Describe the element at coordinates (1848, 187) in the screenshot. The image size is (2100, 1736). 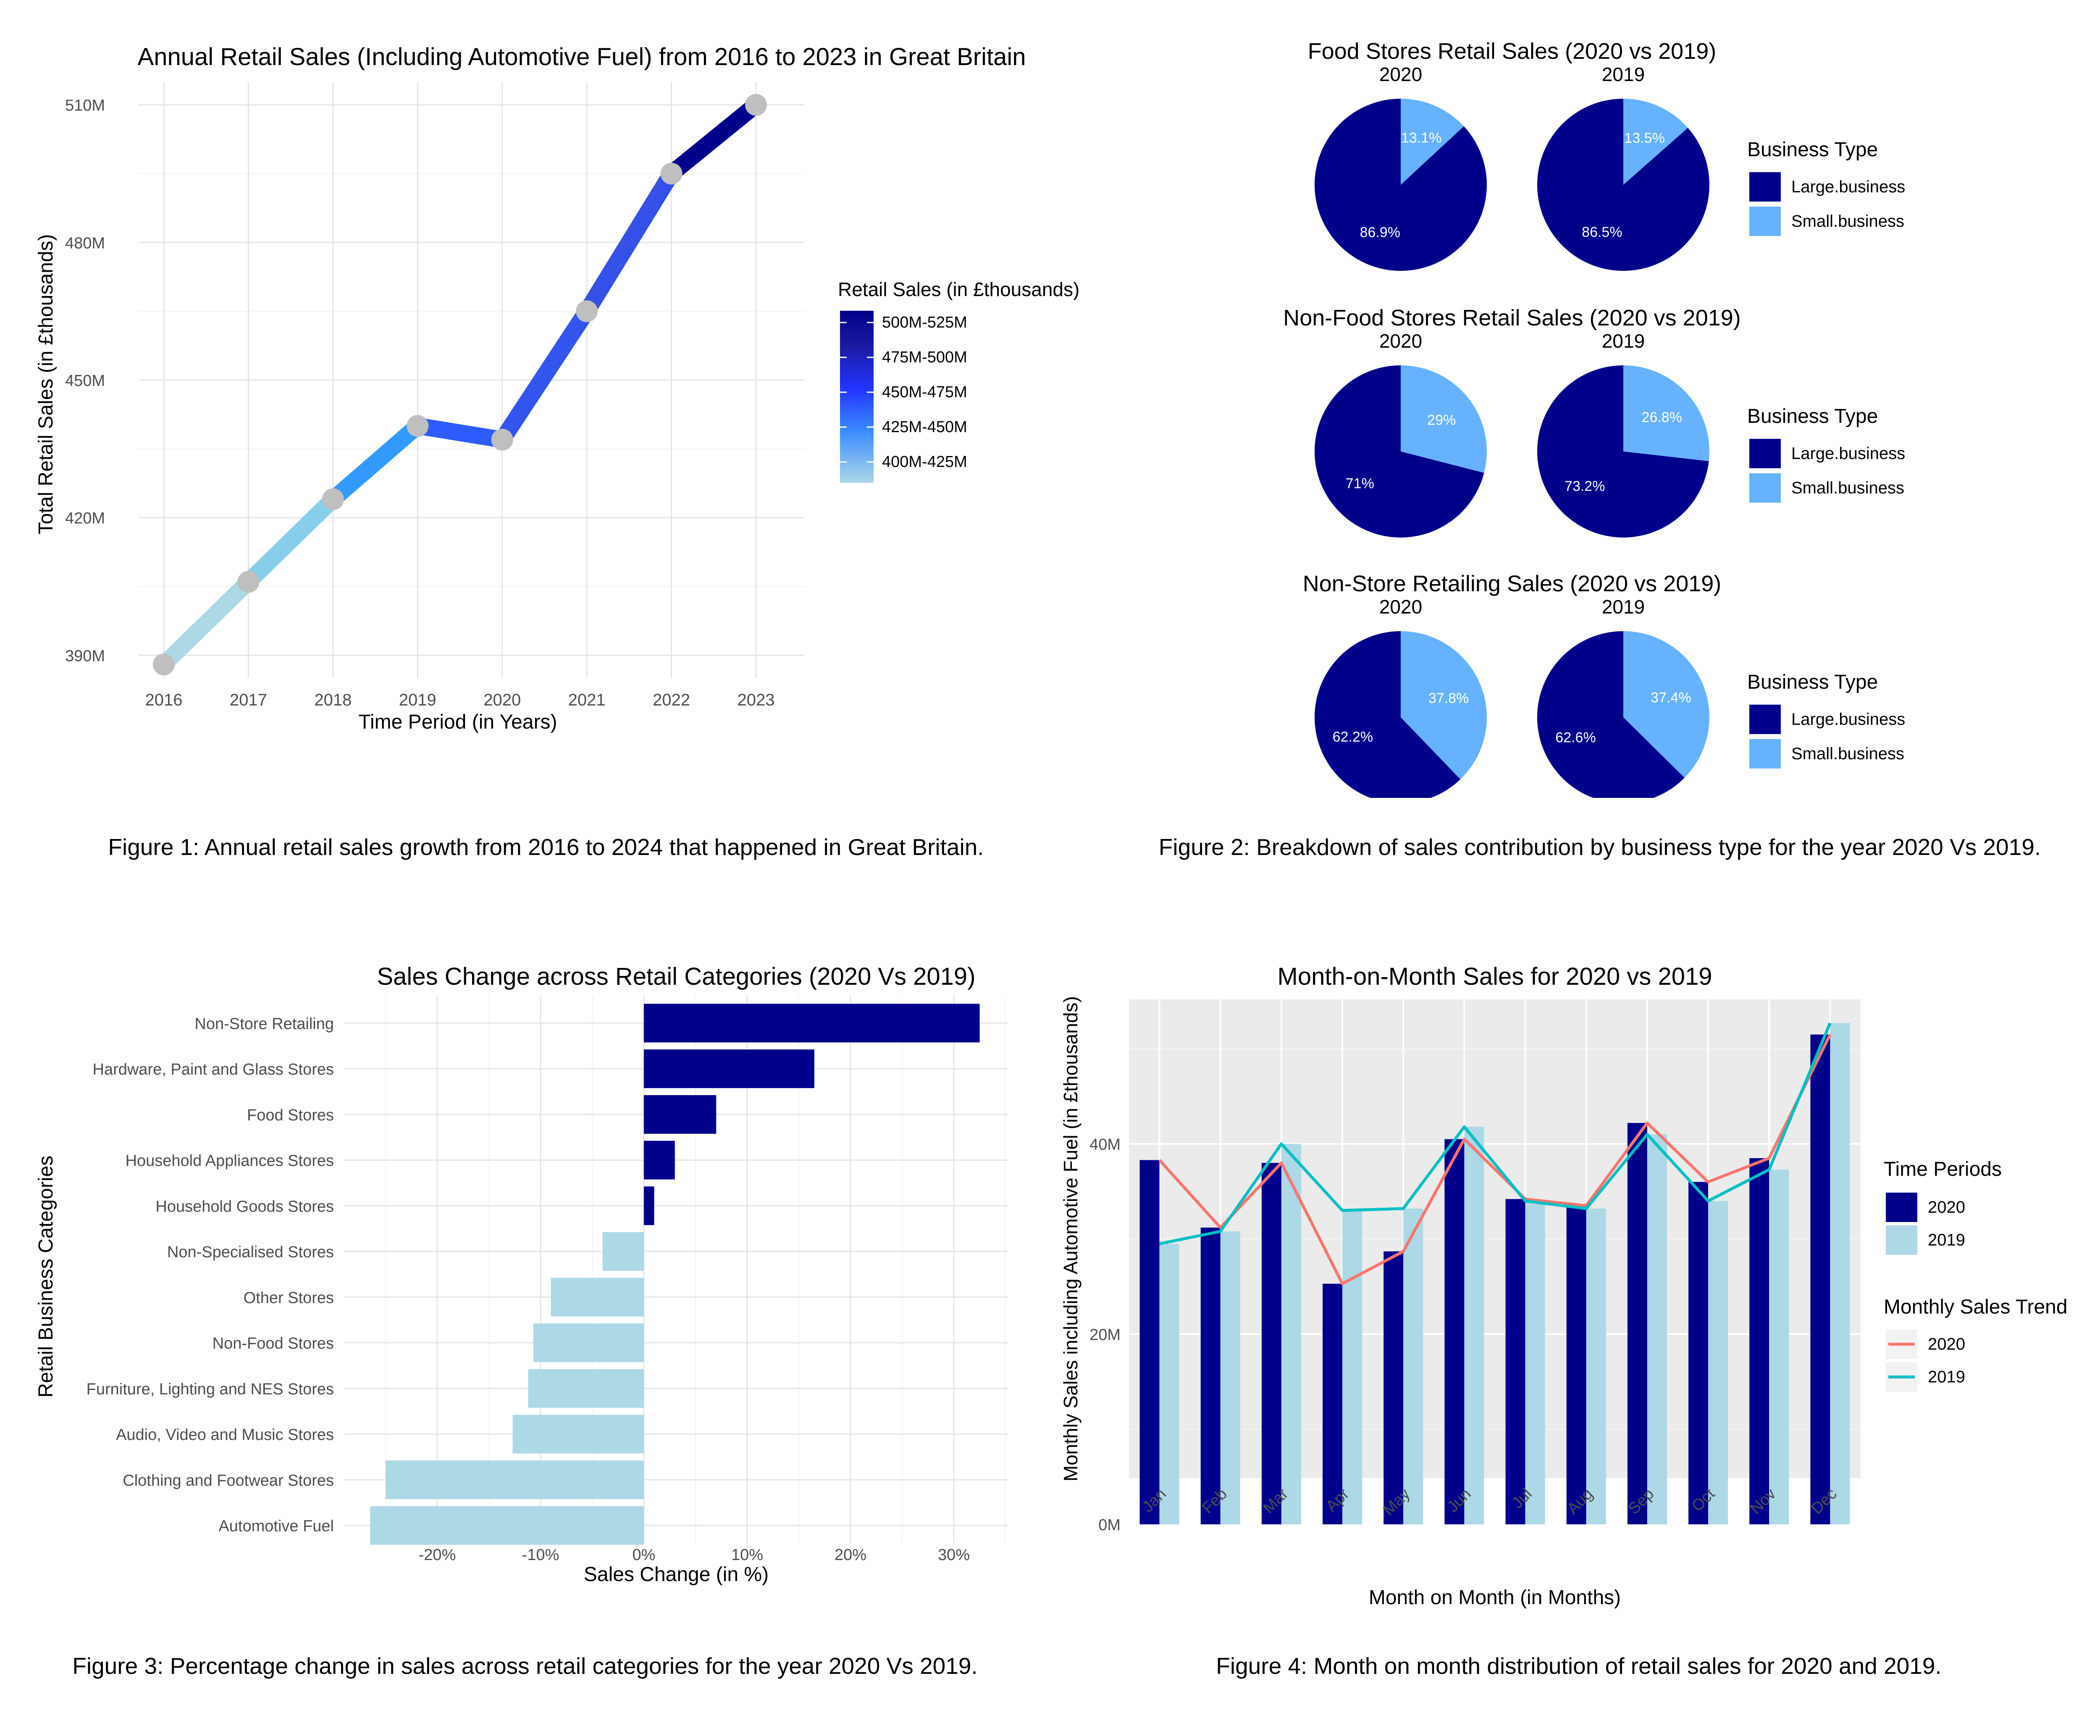
I see `fig2-legend-label: Large.business` at that location.